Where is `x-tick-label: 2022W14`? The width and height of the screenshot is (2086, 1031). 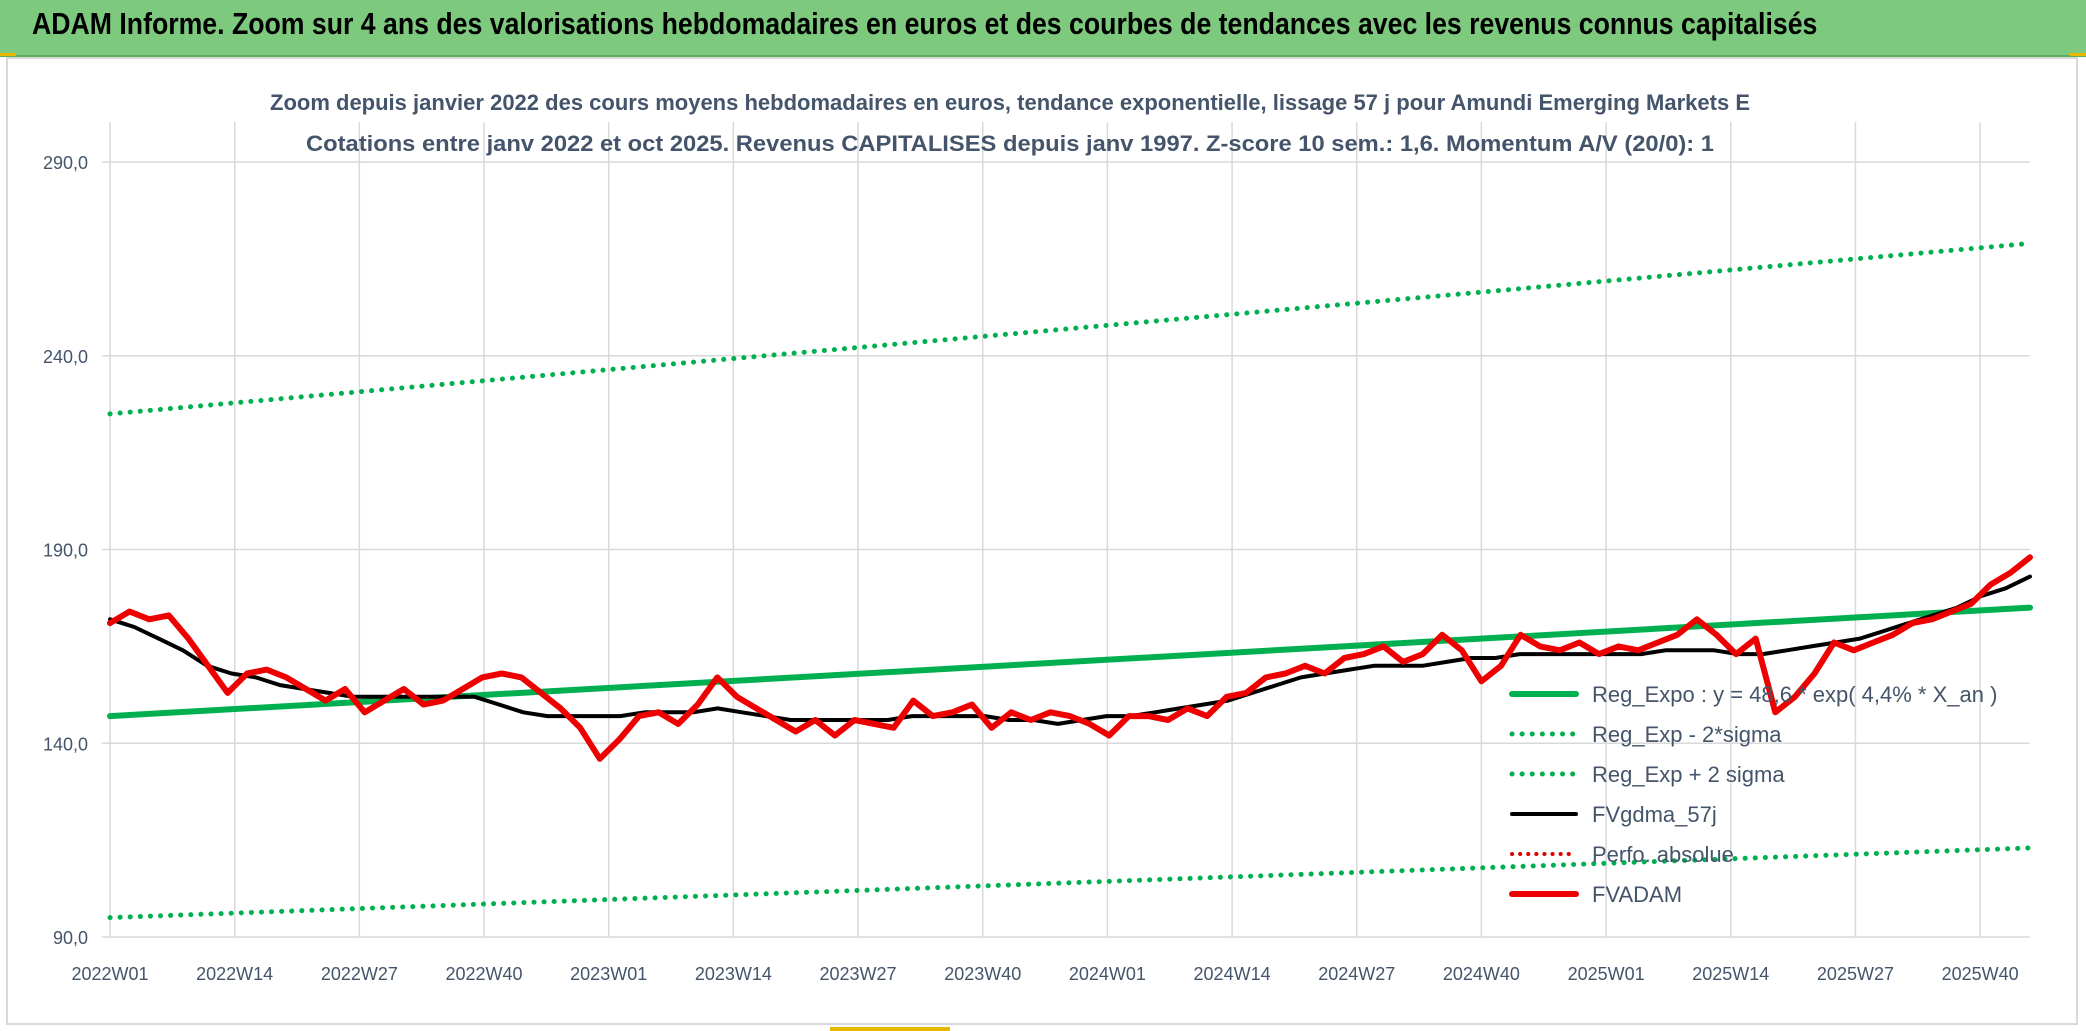
x-tick-label: 2022W14 is located at coordinates (234, 974).